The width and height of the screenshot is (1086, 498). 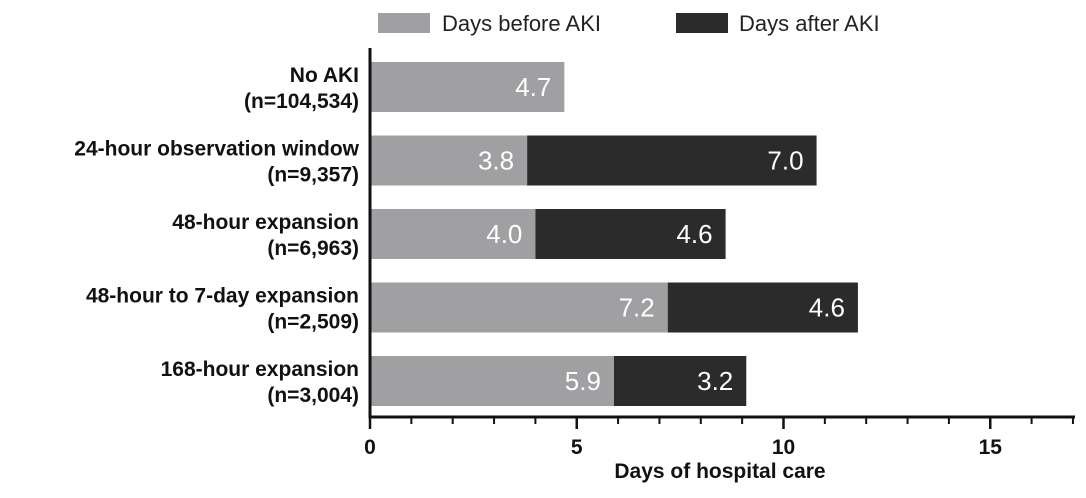 What do you see at coordinates (583, 381) in the screenshot?
I see `bar-value-label: 5.9` at bounding box center [583, 381].